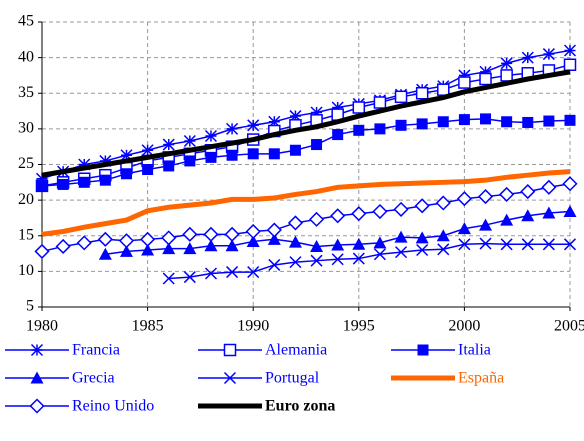 Image resolution: width=584 pixels, height=441 pixels. Describe the element at coordinates (42, 326) in the screenshot. I see `x-tick-label: 1980` at that location.